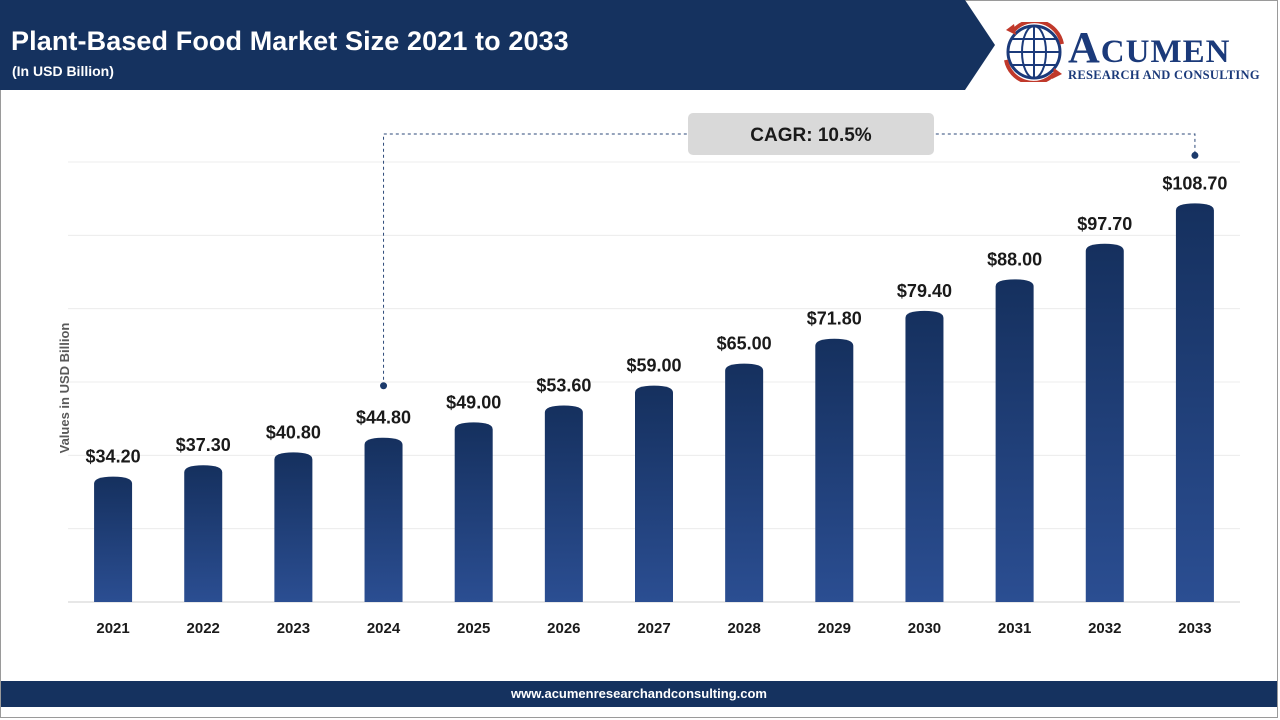 The image size is (1280, 720). Describe the element at coordinates (1165, 52) in the screenshot. I see `logo-name-rest: CUMEN` at that location.